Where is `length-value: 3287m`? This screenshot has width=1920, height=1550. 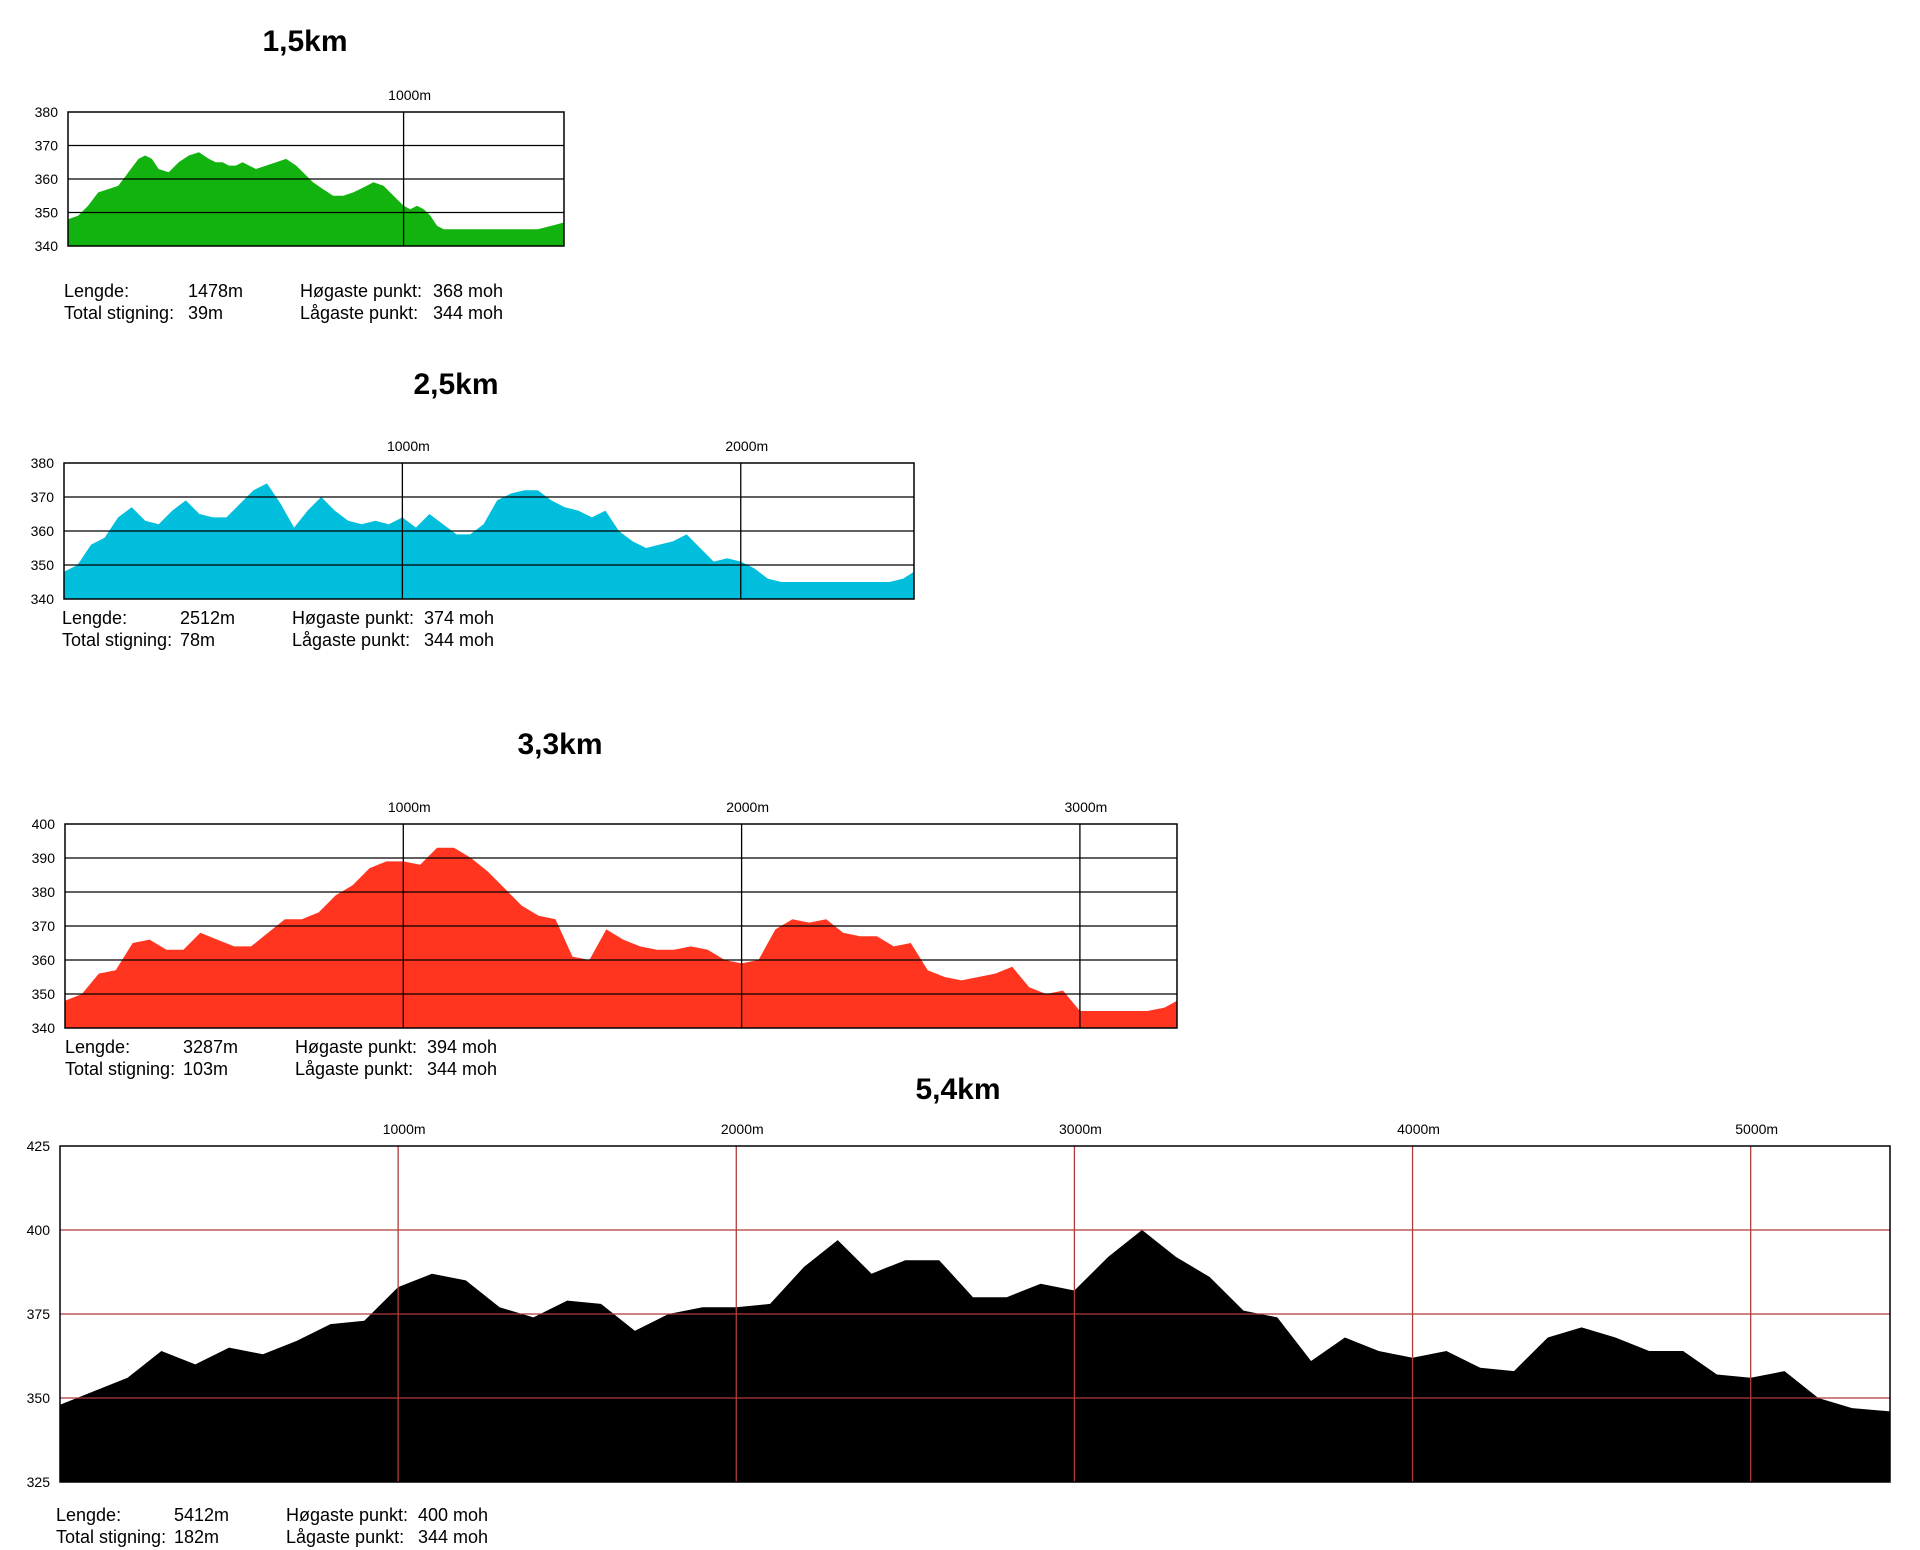
length-value: 3287m is located at coordinates (211, 1047).